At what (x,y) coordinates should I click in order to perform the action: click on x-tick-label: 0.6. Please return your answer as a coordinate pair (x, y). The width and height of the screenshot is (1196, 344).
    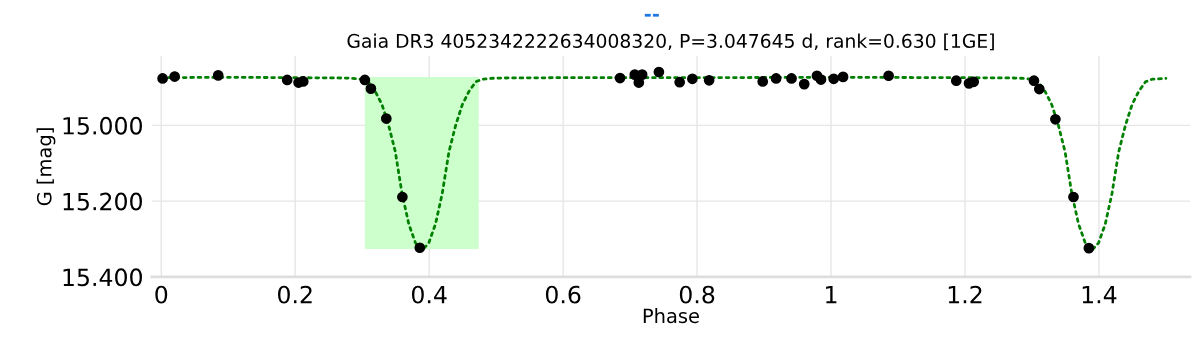
    Looking at the image, I should click on (563, 294).